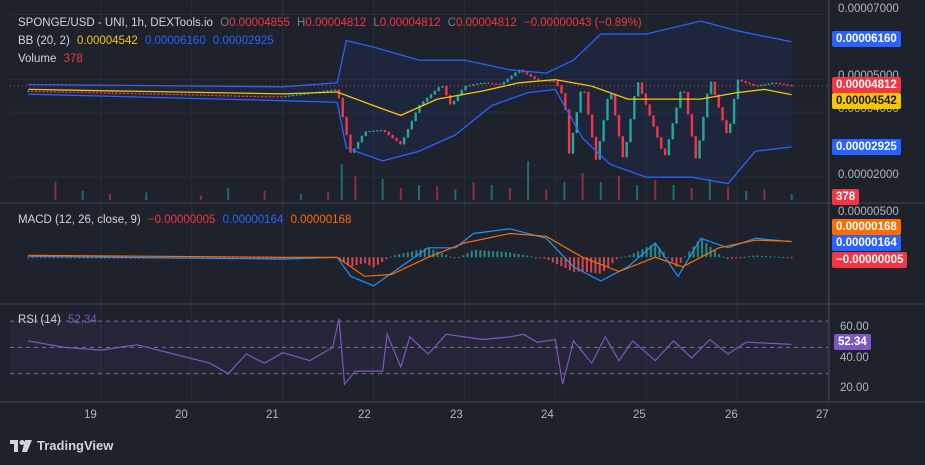  I want to click on rsi-legend: RSI (14) 52.34, so click(59, 320).